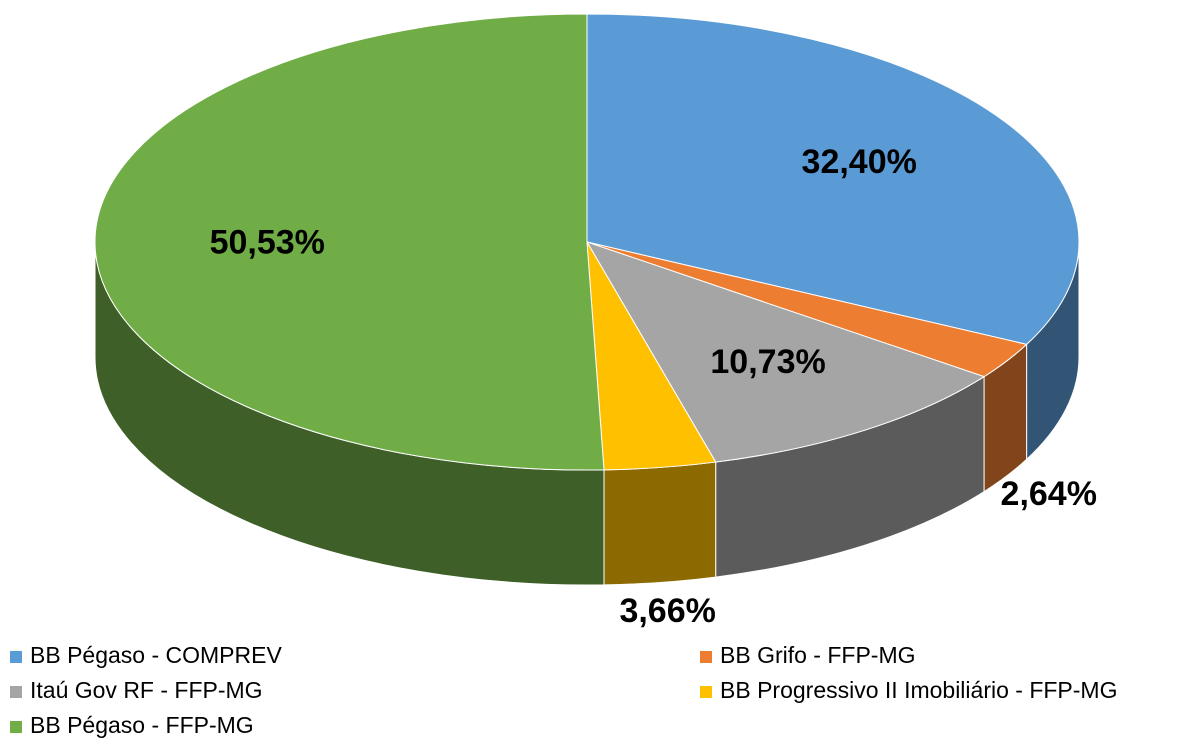 The image size is (1202, 746). What do you see at coordinates (660, 523) in the screenshot?
I see `slice-side` at bounding box center [660, 523].